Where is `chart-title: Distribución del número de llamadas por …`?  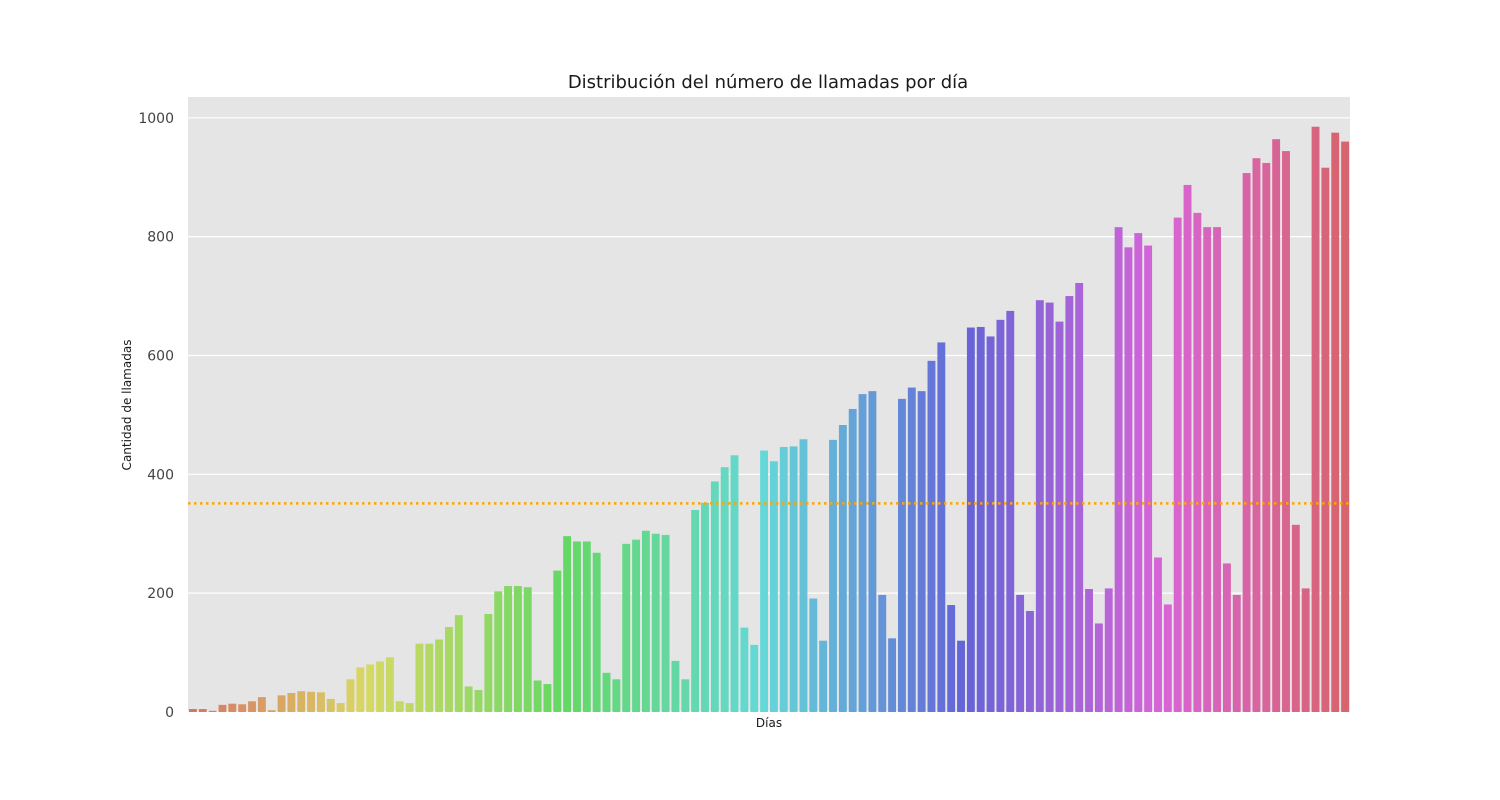
chart-title: Distribución del número de llamadas por … is located at coordinates (768, 82).